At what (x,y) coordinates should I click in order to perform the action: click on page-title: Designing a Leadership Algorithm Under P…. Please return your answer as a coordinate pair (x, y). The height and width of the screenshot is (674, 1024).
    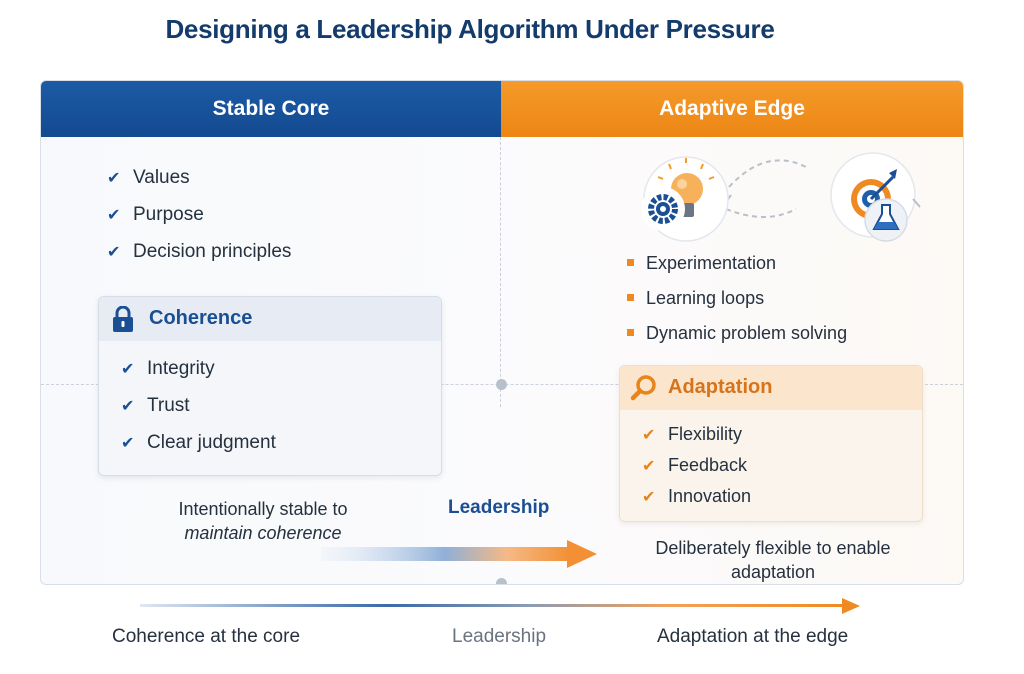
    Looking at the image, I should click on (470, 29).